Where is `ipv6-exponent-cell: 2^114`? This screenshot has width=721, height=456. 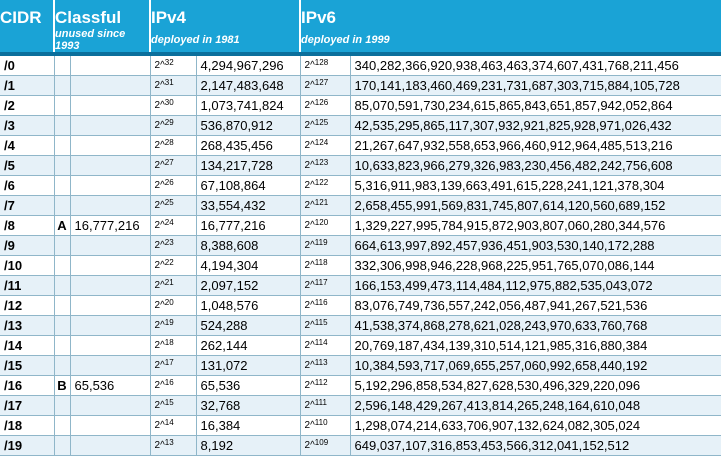 ipv6-exponent-cell: 2^114 is located at coordinates (325, 345).